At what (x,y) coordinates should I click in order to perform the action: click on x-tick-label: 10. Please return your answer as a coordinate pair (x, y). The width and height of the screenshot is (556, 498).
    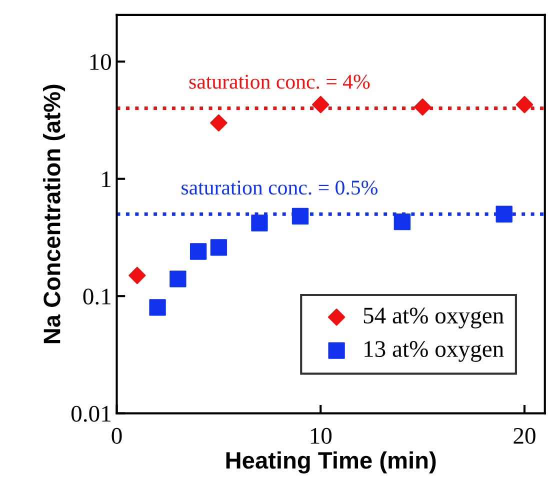
    Looking at the image, I should click on (321, 436).